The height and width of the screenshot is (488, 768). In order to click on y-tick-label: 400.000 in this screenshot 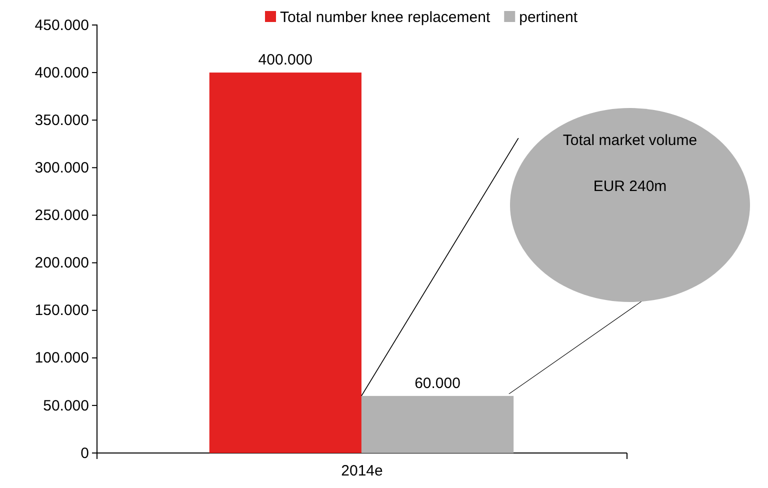, I will do `click(61, 73)`.